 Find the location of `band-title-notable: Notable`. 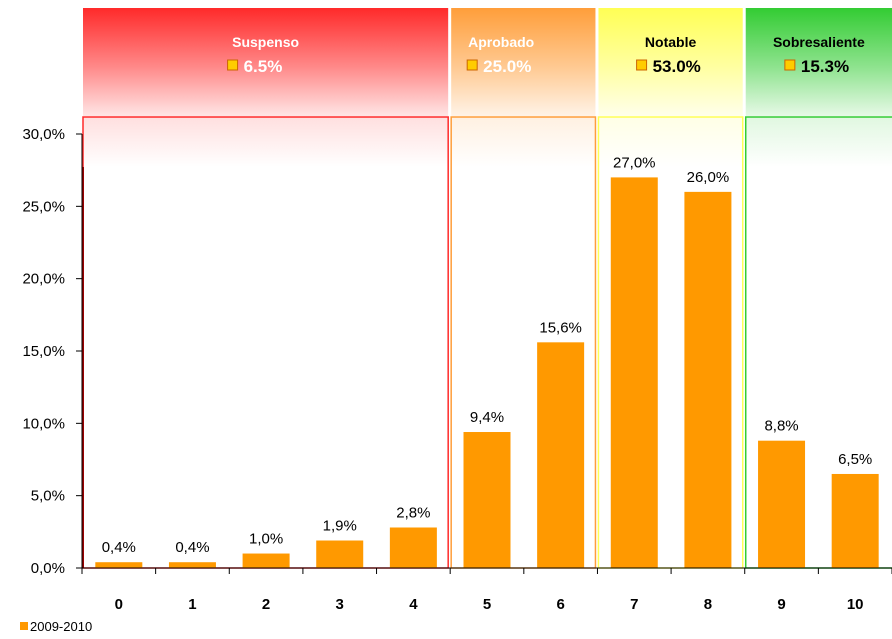

band-title-notable: Notable is located at coordinates (671, 42).